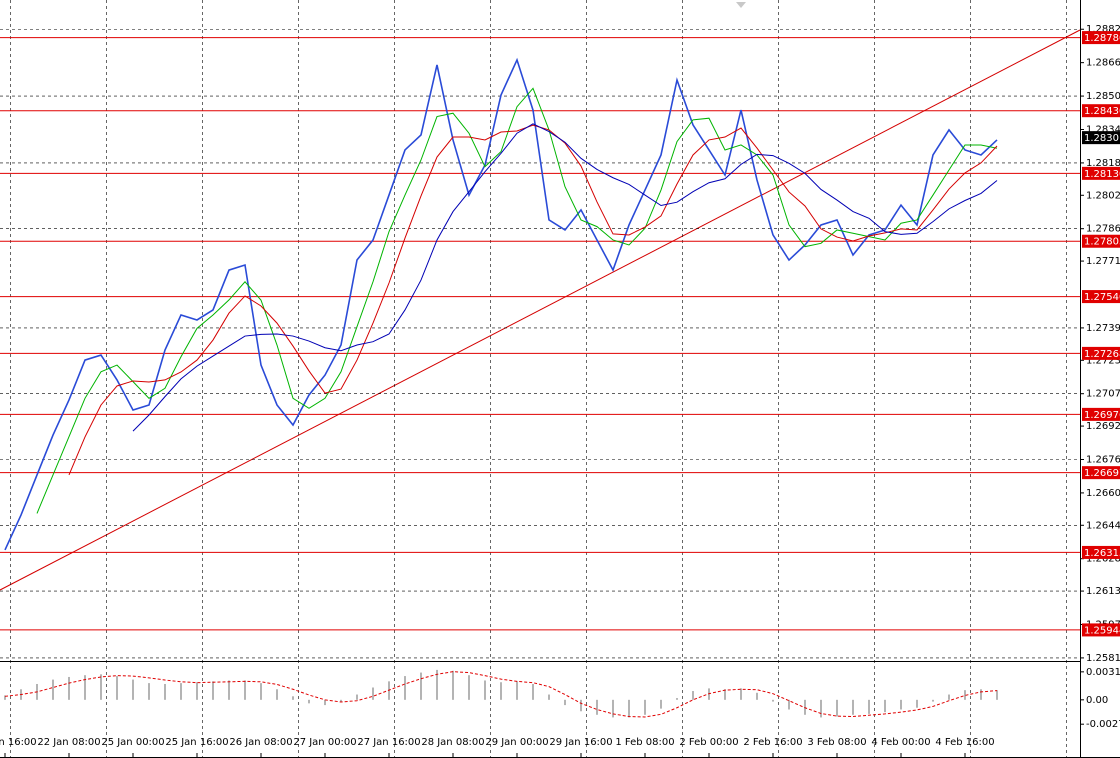 The width and height of the screenshot is (1120, 758). I want to click on level-label: 1.27805, so click(1102, 242).